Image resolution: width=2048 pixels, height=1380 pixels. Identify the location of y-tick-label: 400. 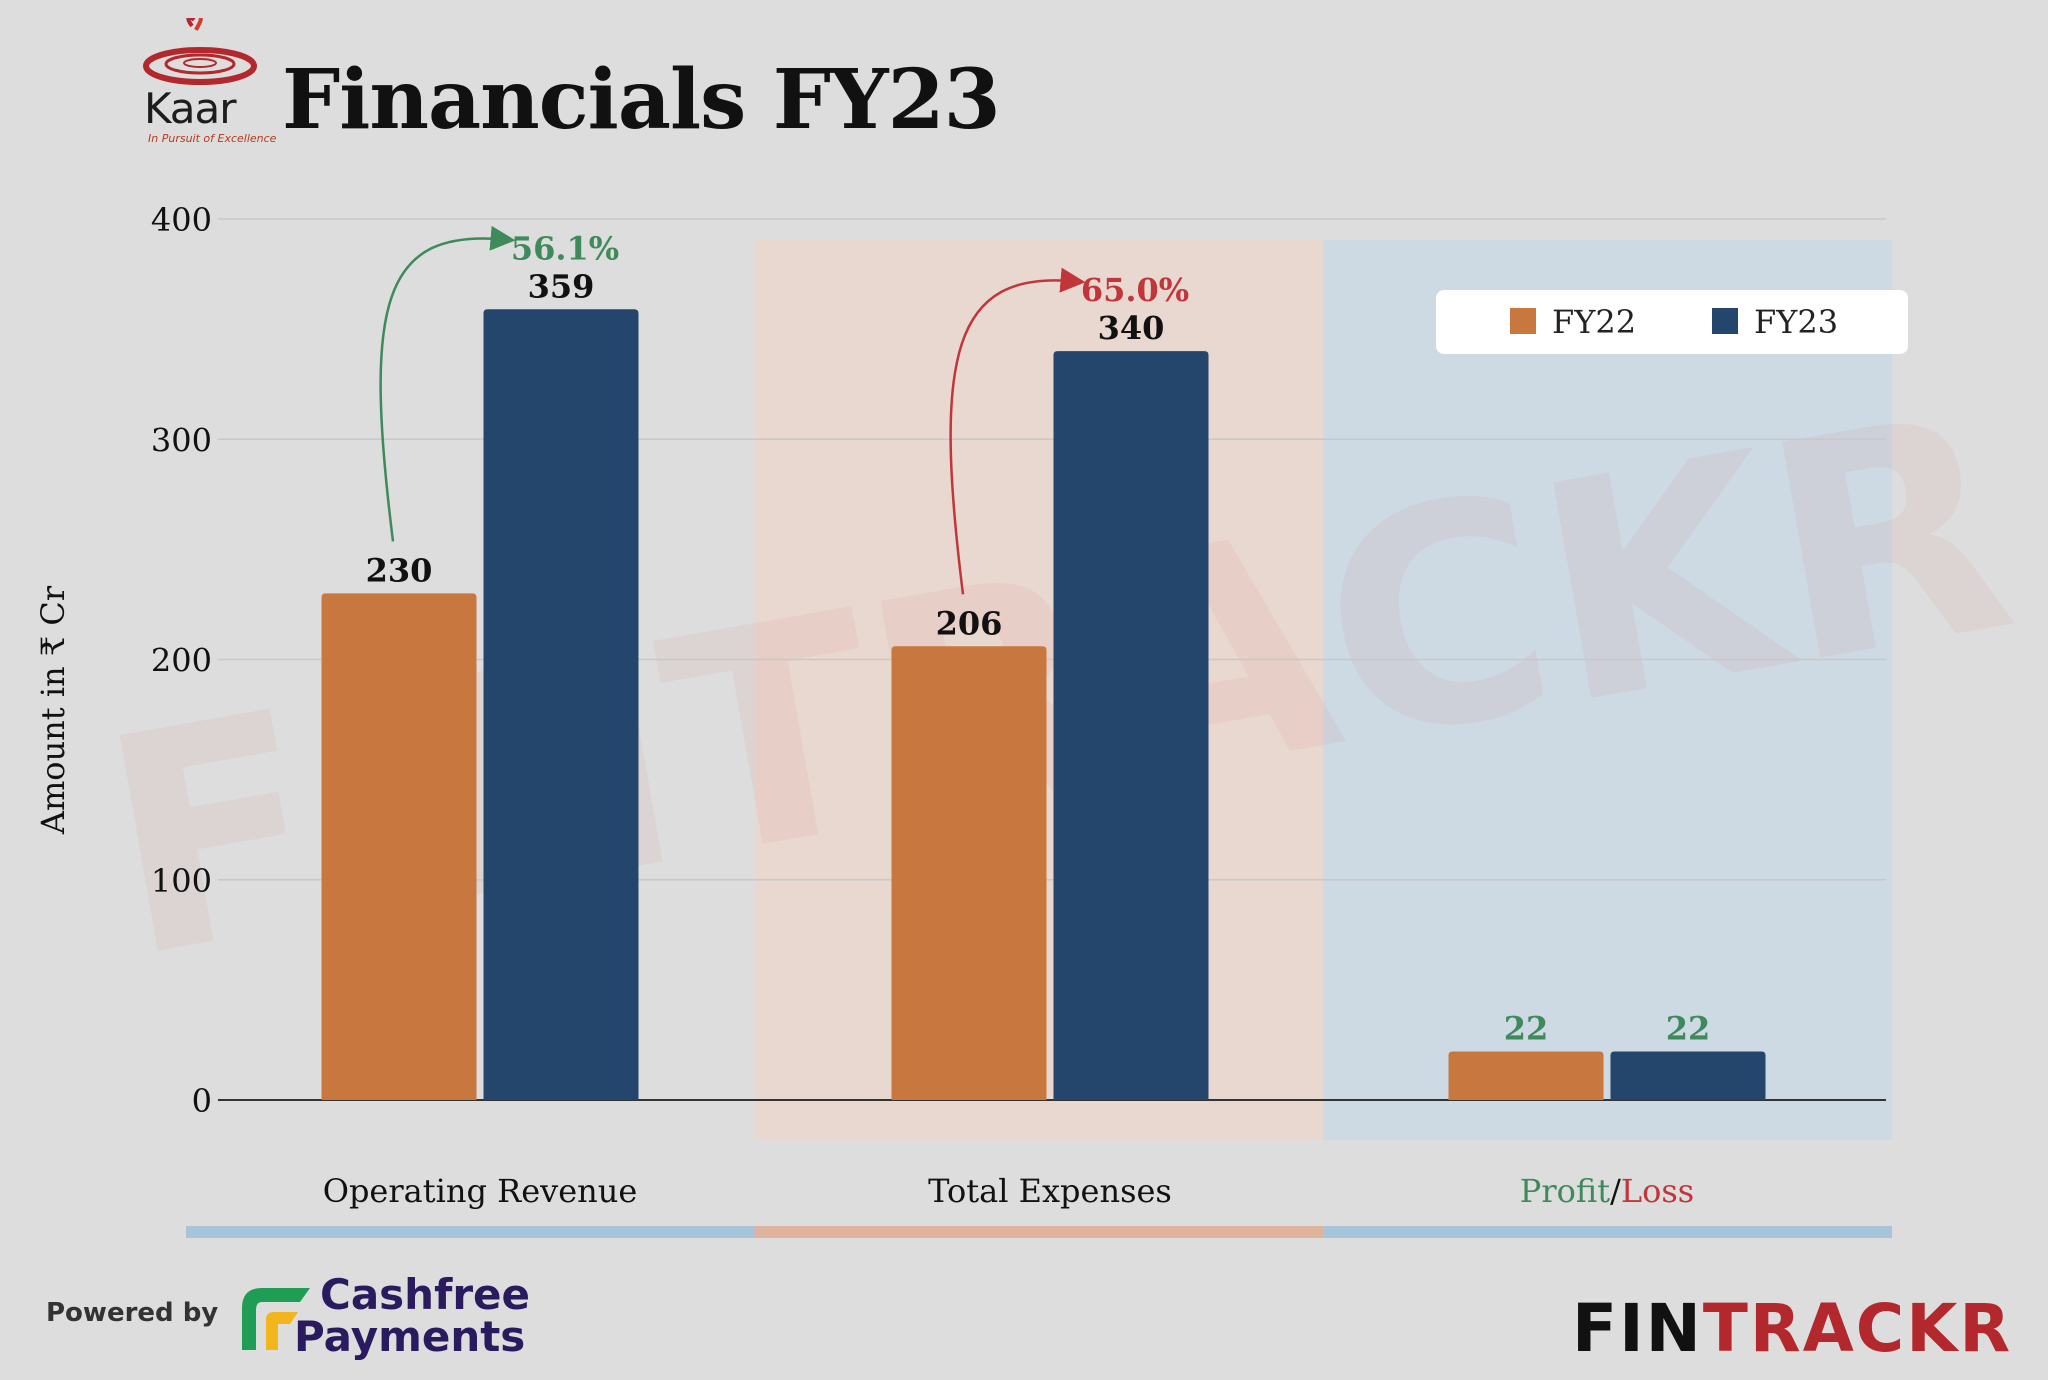
(181, 220).